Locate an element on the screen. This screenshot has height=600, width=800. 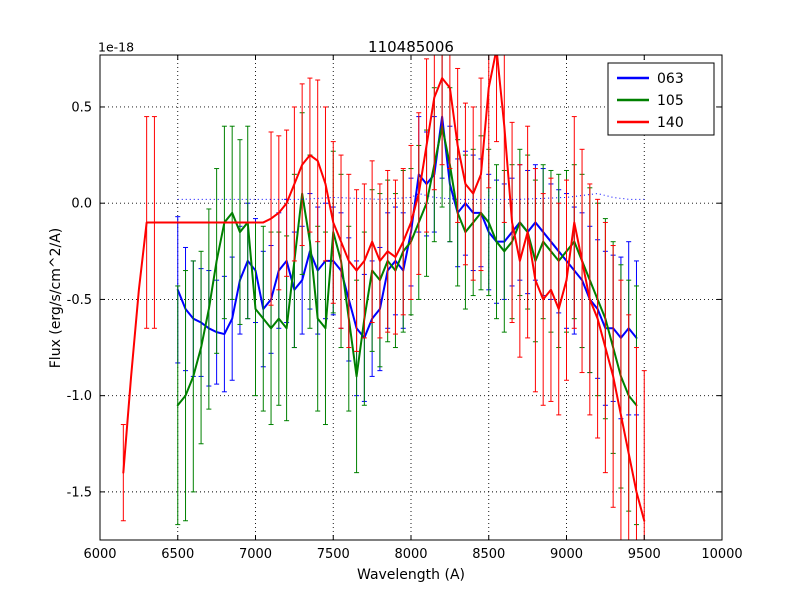
legend: 063 105 140 is located at coordinates (661, 99).